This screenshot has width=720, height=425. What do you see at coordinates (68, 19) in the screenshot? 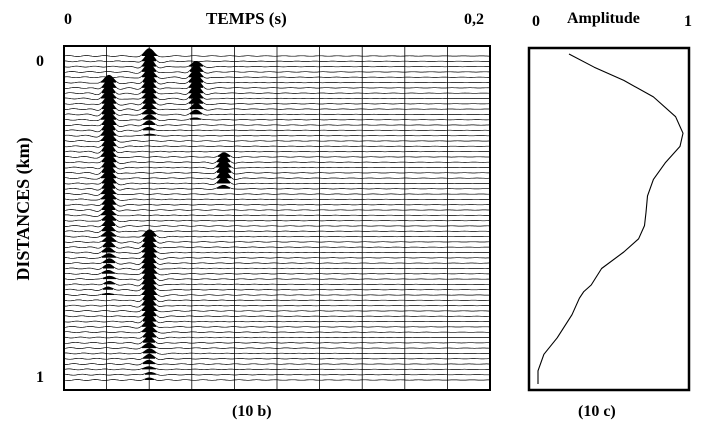
I see `temps-tick-start: 0` at bounding box center [68, 19].